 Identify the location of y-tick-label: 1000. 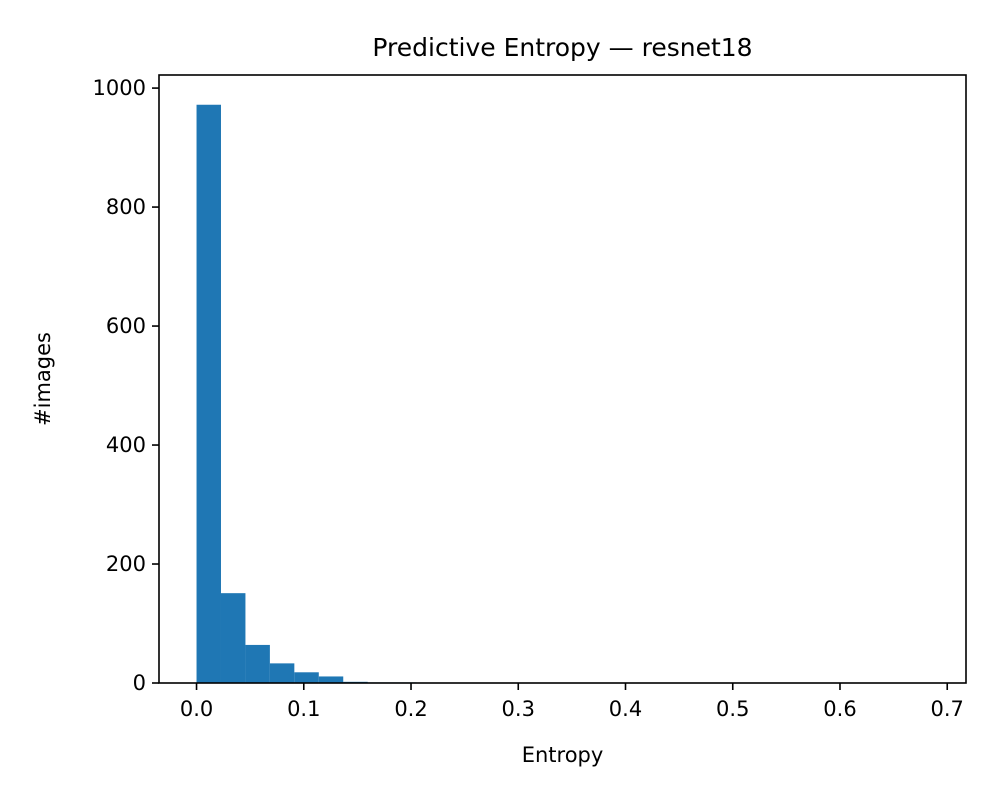
(119, 88).